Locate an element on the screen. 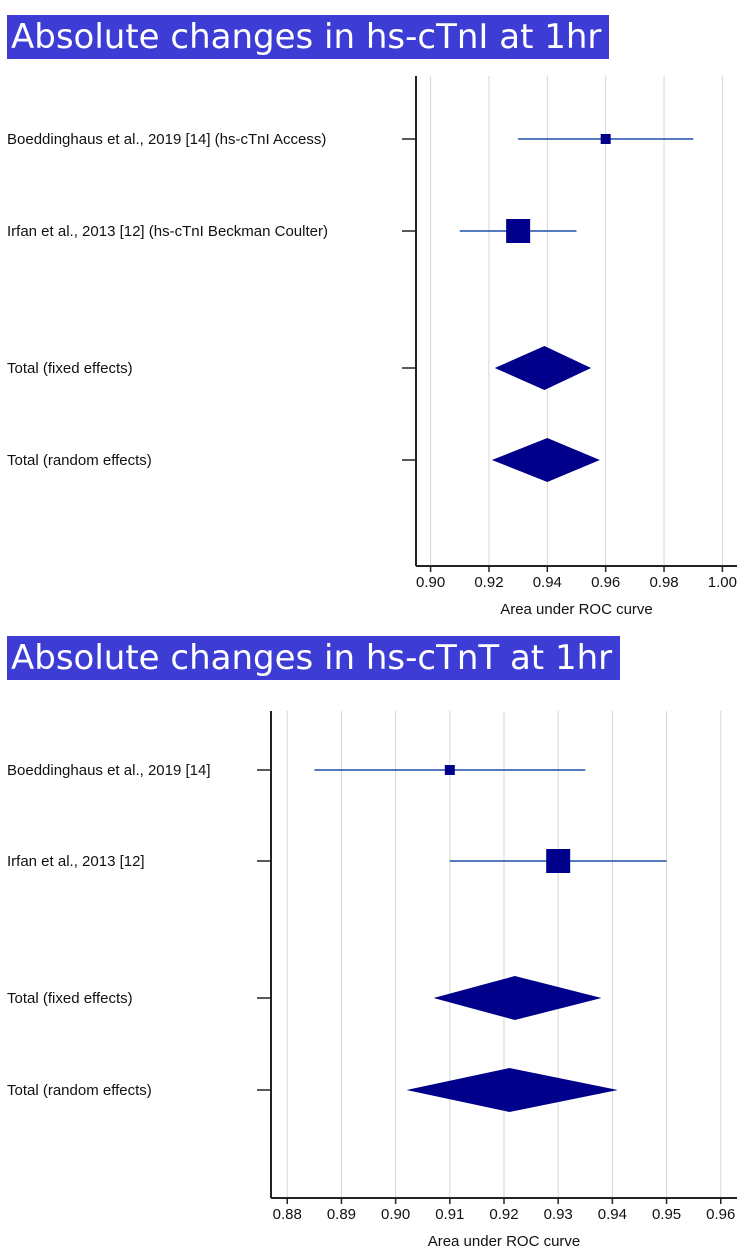 The width and height of the screenshot is (750, 1254). x-tick-label: 0.98 is located at coordinates (663, 582).